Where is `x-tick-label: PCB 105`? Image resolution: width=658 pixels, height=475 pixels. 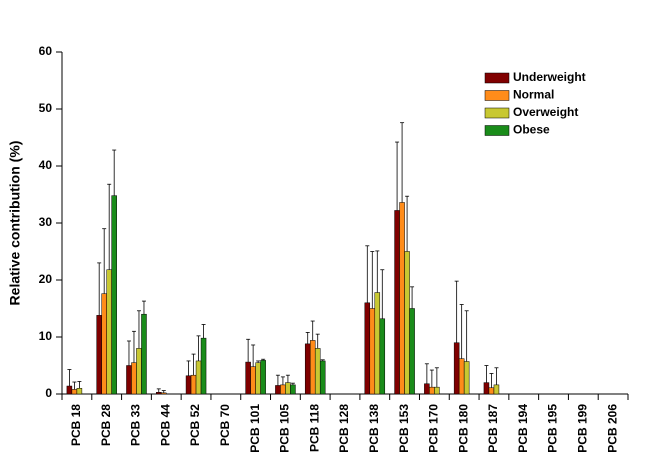 x-tick-label: PCB 105 is located at coordinates (285, 428).